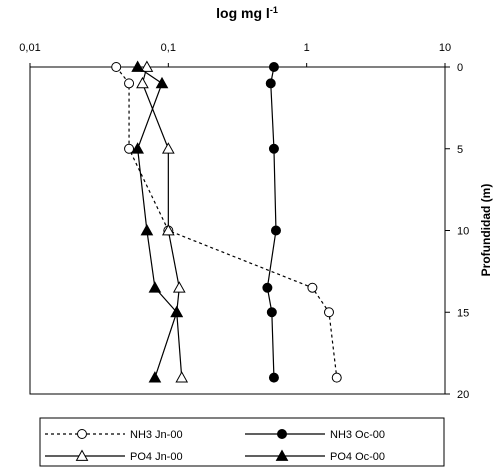 This screenshot has height=472, width=494. Describe the element at coordinates (274, 10) in the screenshot. I see `chart-title-superscript: -1` at that location.